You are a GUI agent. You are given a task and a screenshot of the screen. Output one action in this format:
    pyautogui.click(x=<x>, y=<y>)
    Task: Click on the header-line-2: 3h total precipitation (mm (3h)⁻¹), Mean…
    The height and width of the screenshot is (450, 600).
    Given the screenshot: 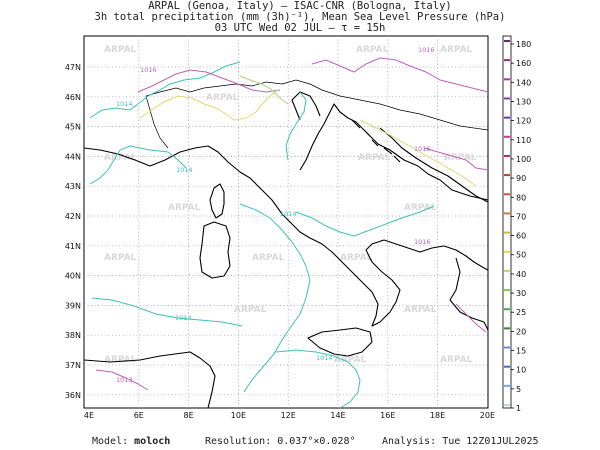 What is the action you would take?
    pyautogui.click(x=300, y=17)
    